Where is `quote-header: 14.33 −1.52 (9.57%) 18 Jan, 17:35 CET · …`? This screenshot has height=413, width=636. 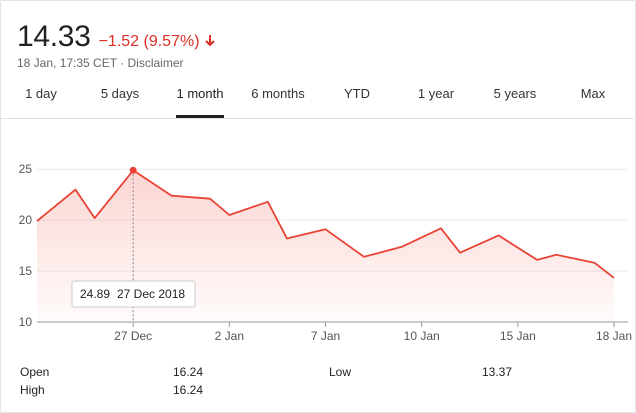
quote-header: 14.33 −1.52 (9.57%) 18 Jan, 17:35 CET · … is located at coordinates (116, 45).